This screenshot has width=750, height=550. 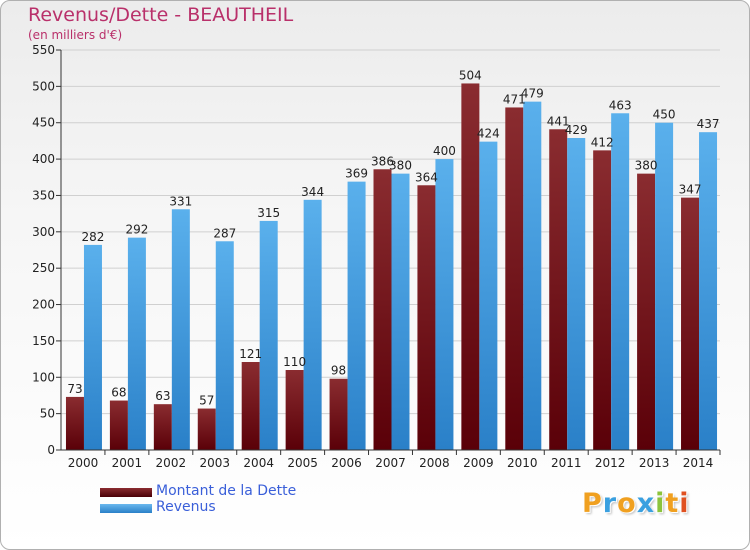 What do you see at coordinates (558, 121) in the screenshot?
I see `data-label-dette: 441` at bounding box center [558, 121].